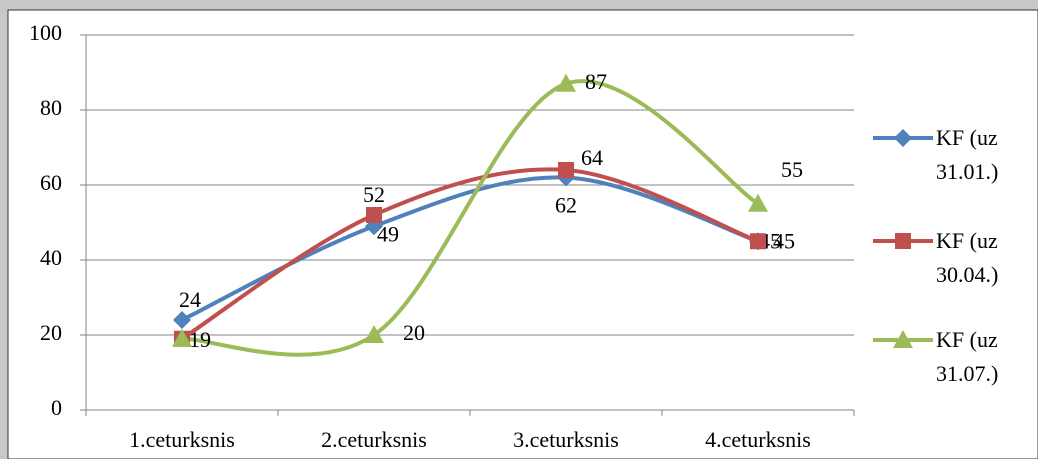 The height and width of the screenshot is (459, 1038). Describe the element at coordinates (566, 205) in the screenshot. I see `data-label: 62` at that location.